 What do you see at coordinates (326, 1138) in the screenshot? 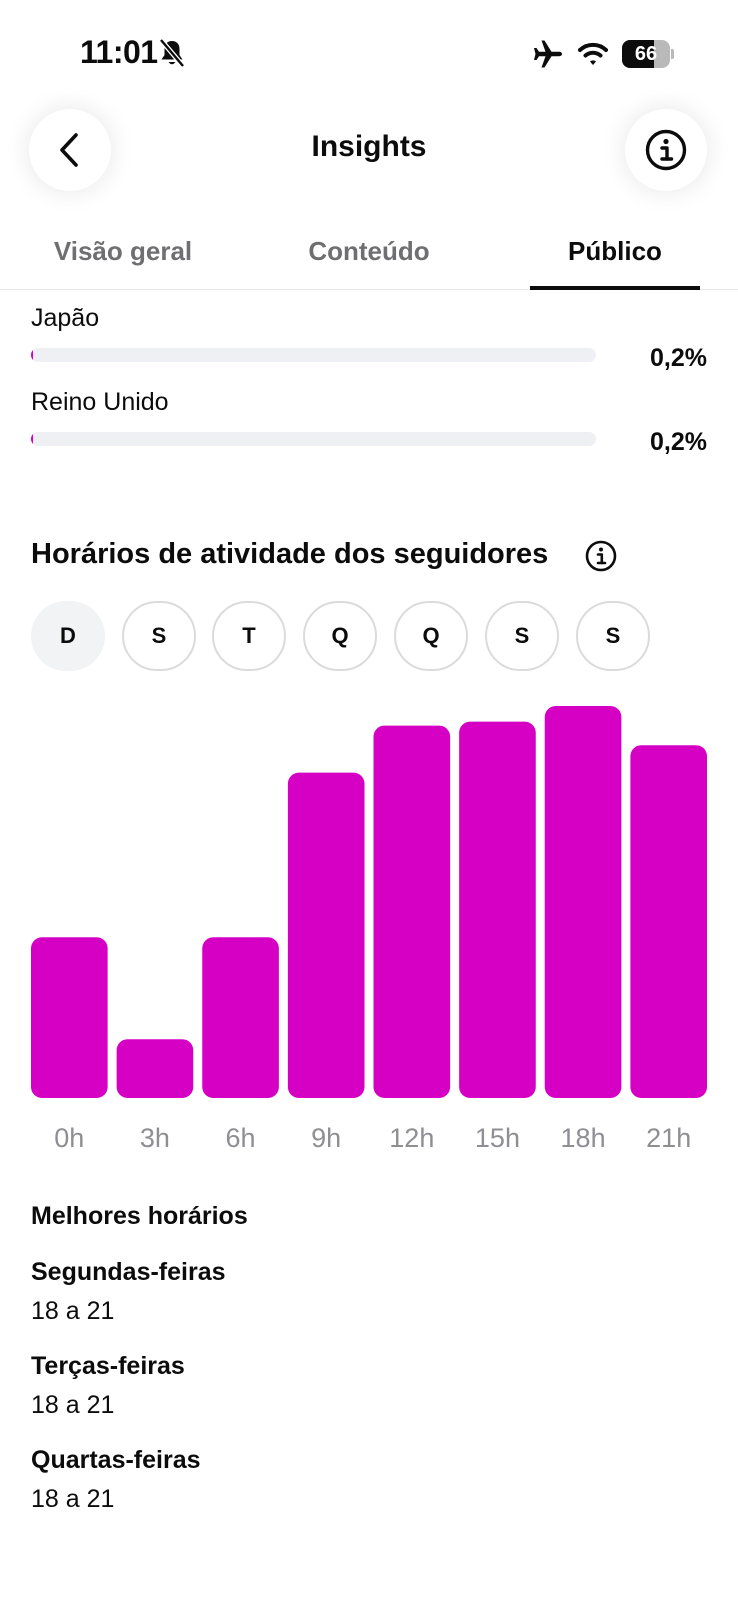
I see `chart-tick-label: 9h` at bounding box center [326, 1138].